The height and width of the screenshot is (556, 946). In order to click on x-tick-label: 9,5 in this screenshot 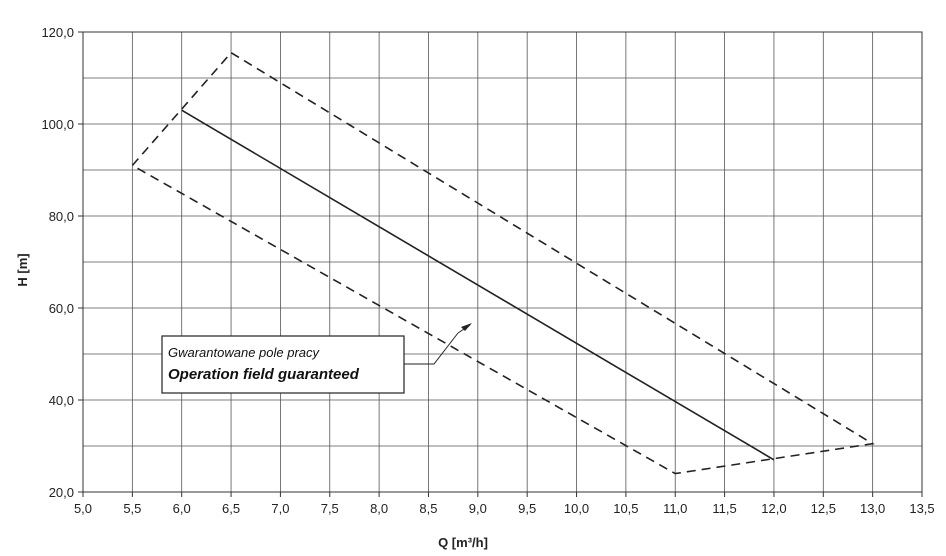, I will do `click(527, 508)`.